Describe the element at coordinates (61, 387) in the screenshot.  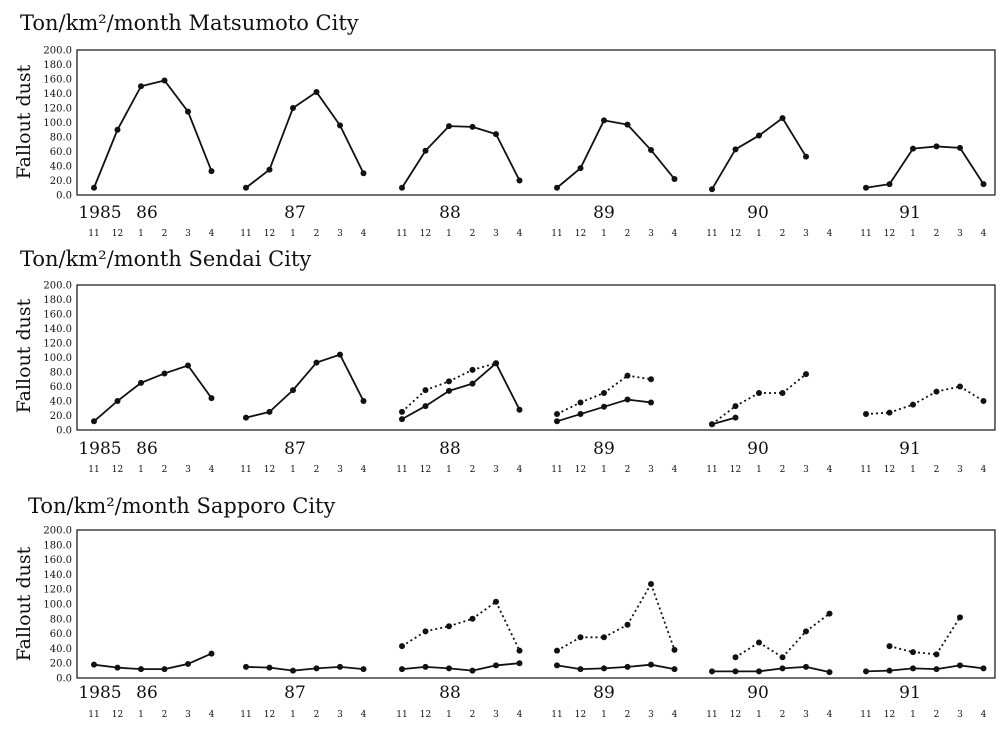
I see `sendai-y-tick: 60.0` at that location.